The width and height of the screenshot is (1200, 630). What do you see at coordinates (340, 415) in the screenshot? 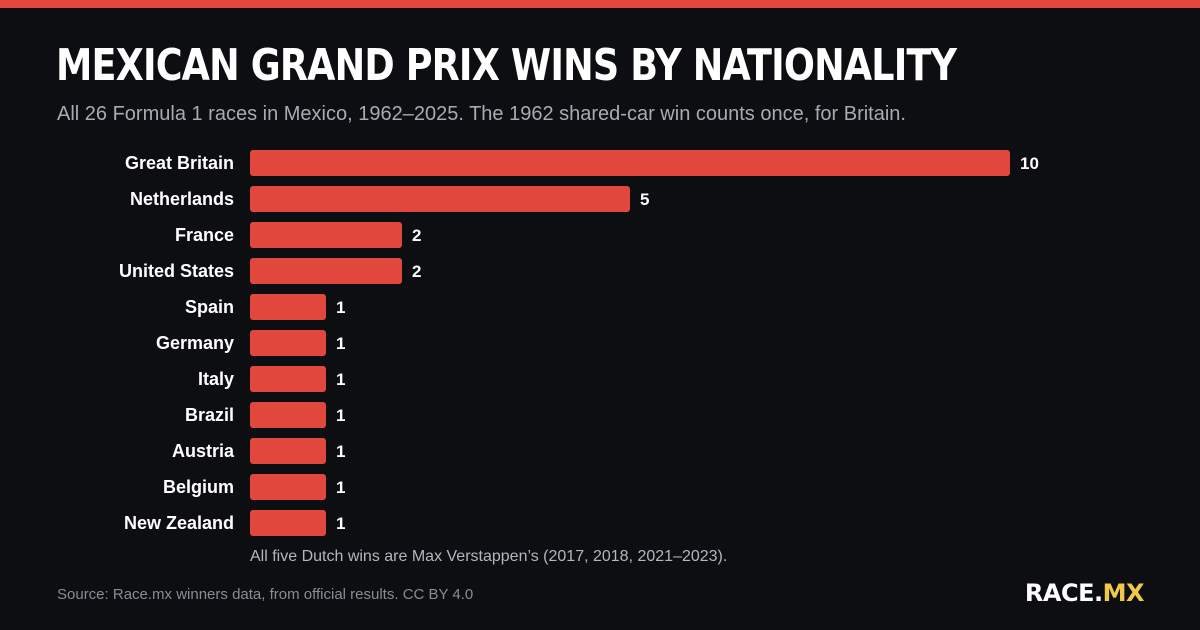
I see `value-label-brazil: 1` at bounding box center [340, 415].